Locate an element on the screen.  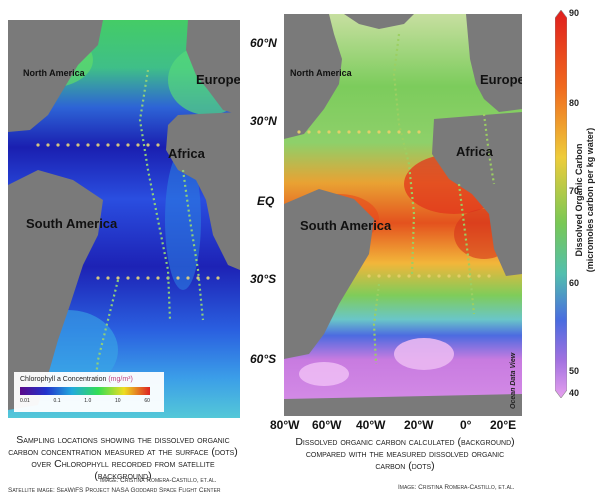
label-africa-2: Africa is located at coordinates (474, 151).